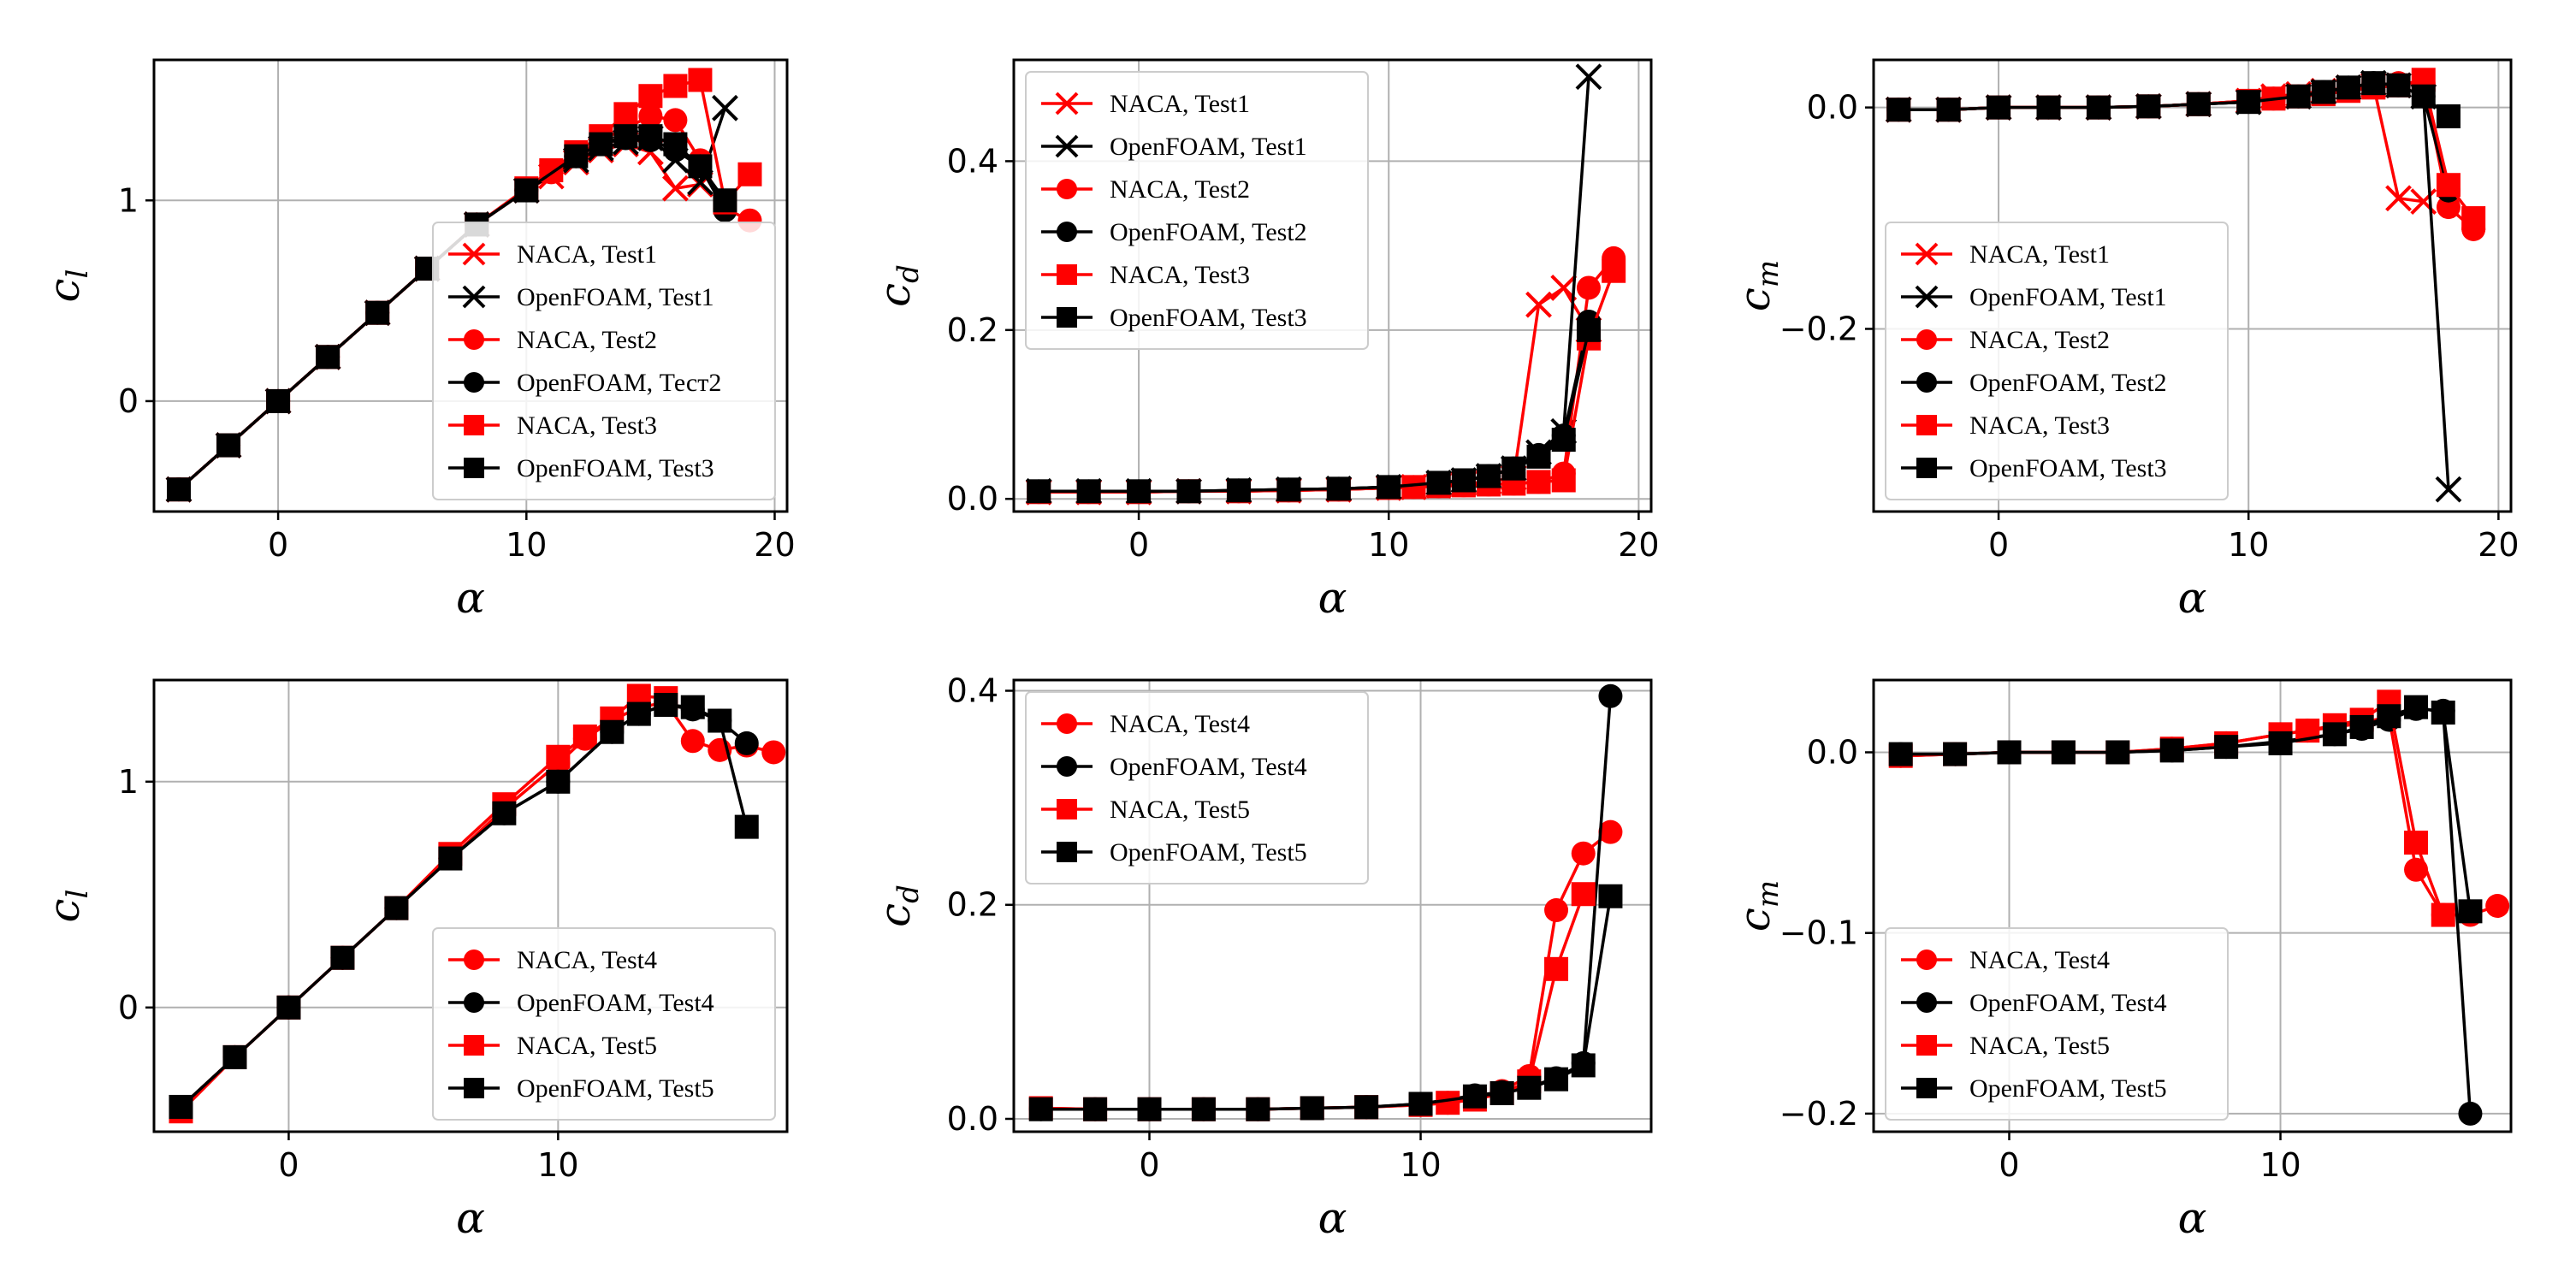 The width and height of the screenshot is (2576, 1266). What do you see at coordinates (1819, 328) in the screenshot?
I see `y-tick-label: −0.2` at bounding box center [1819, 328].